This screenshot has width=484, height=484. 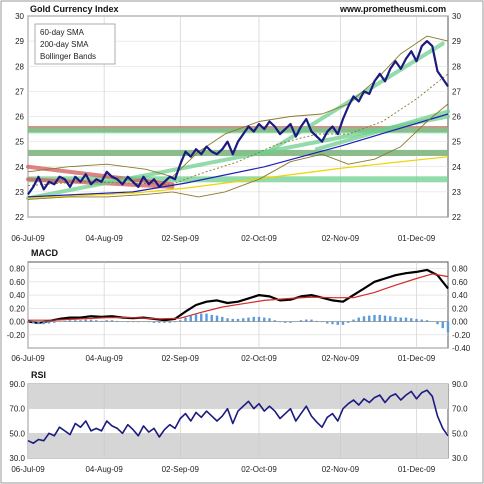 What do you see at coordinates (460, 433) in the screenshot?
I see `y-tick-label-right: 50.0` at bounding box center [460, 433].